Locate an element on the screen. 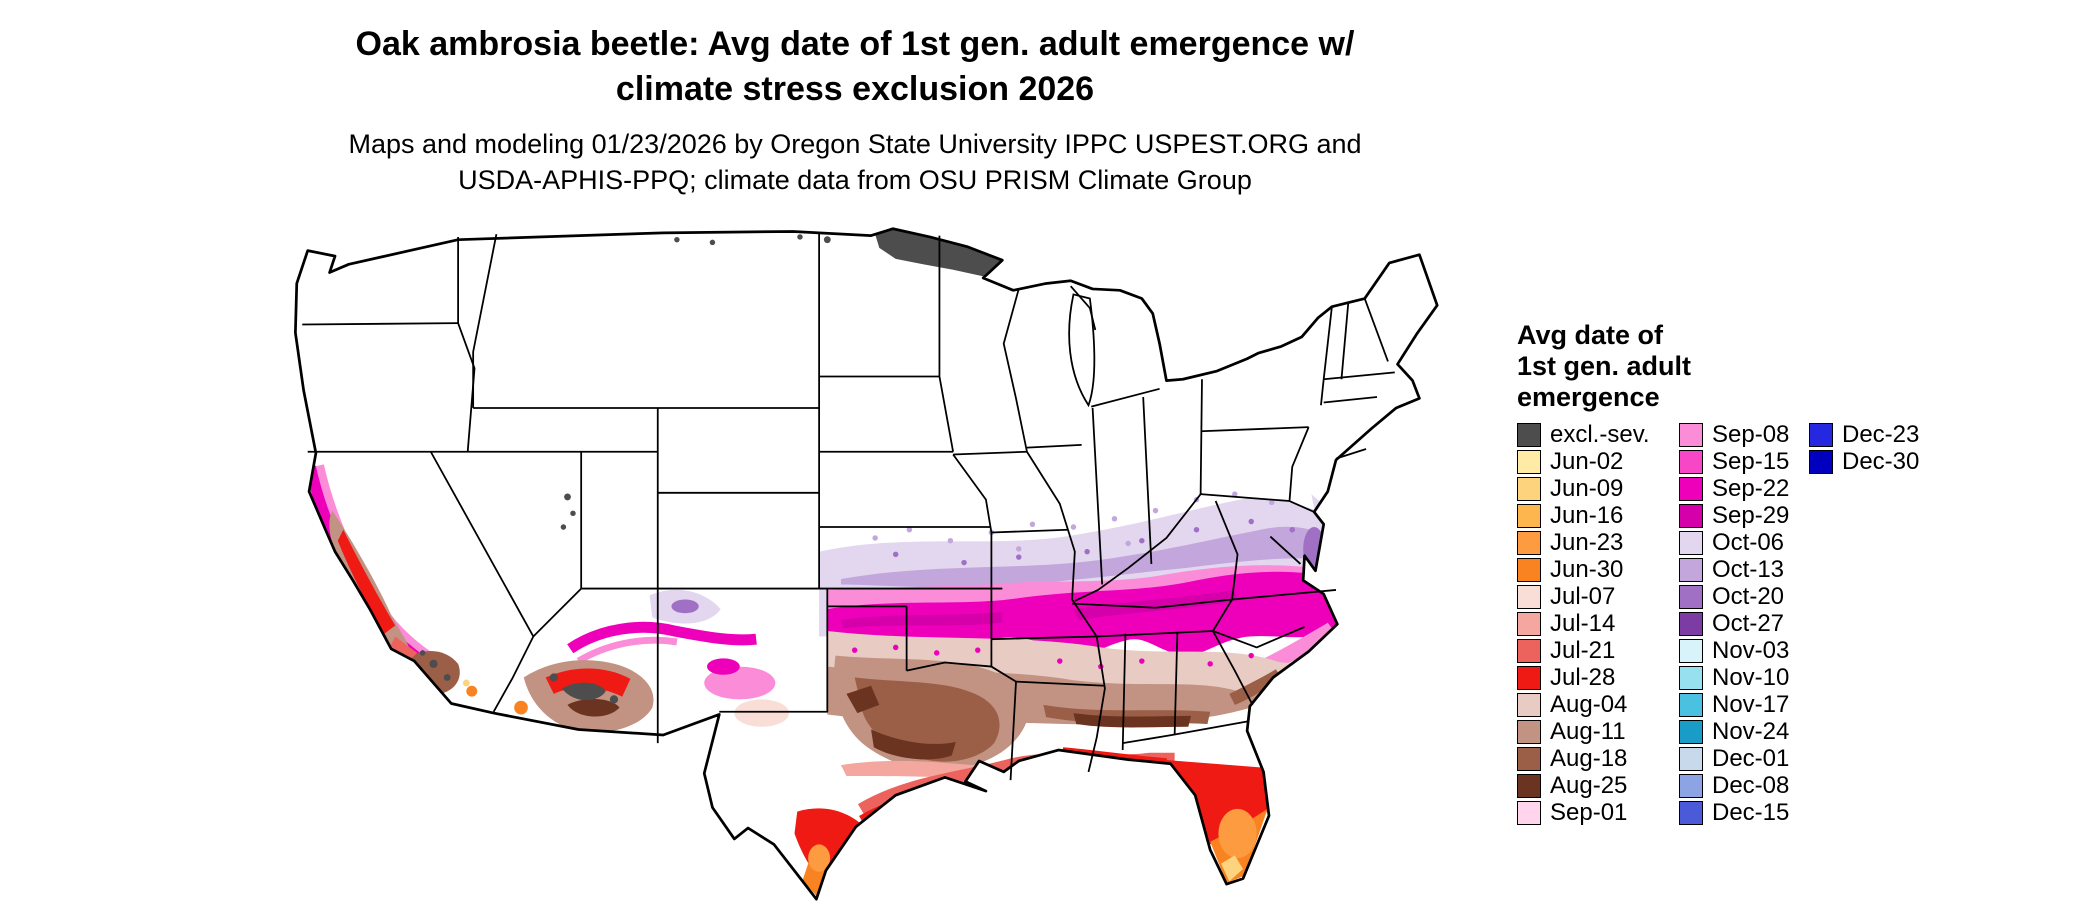 This screenshot has height=906, width=2100. legend-entry: Dec-23 is located at coordinates (1864, 434).